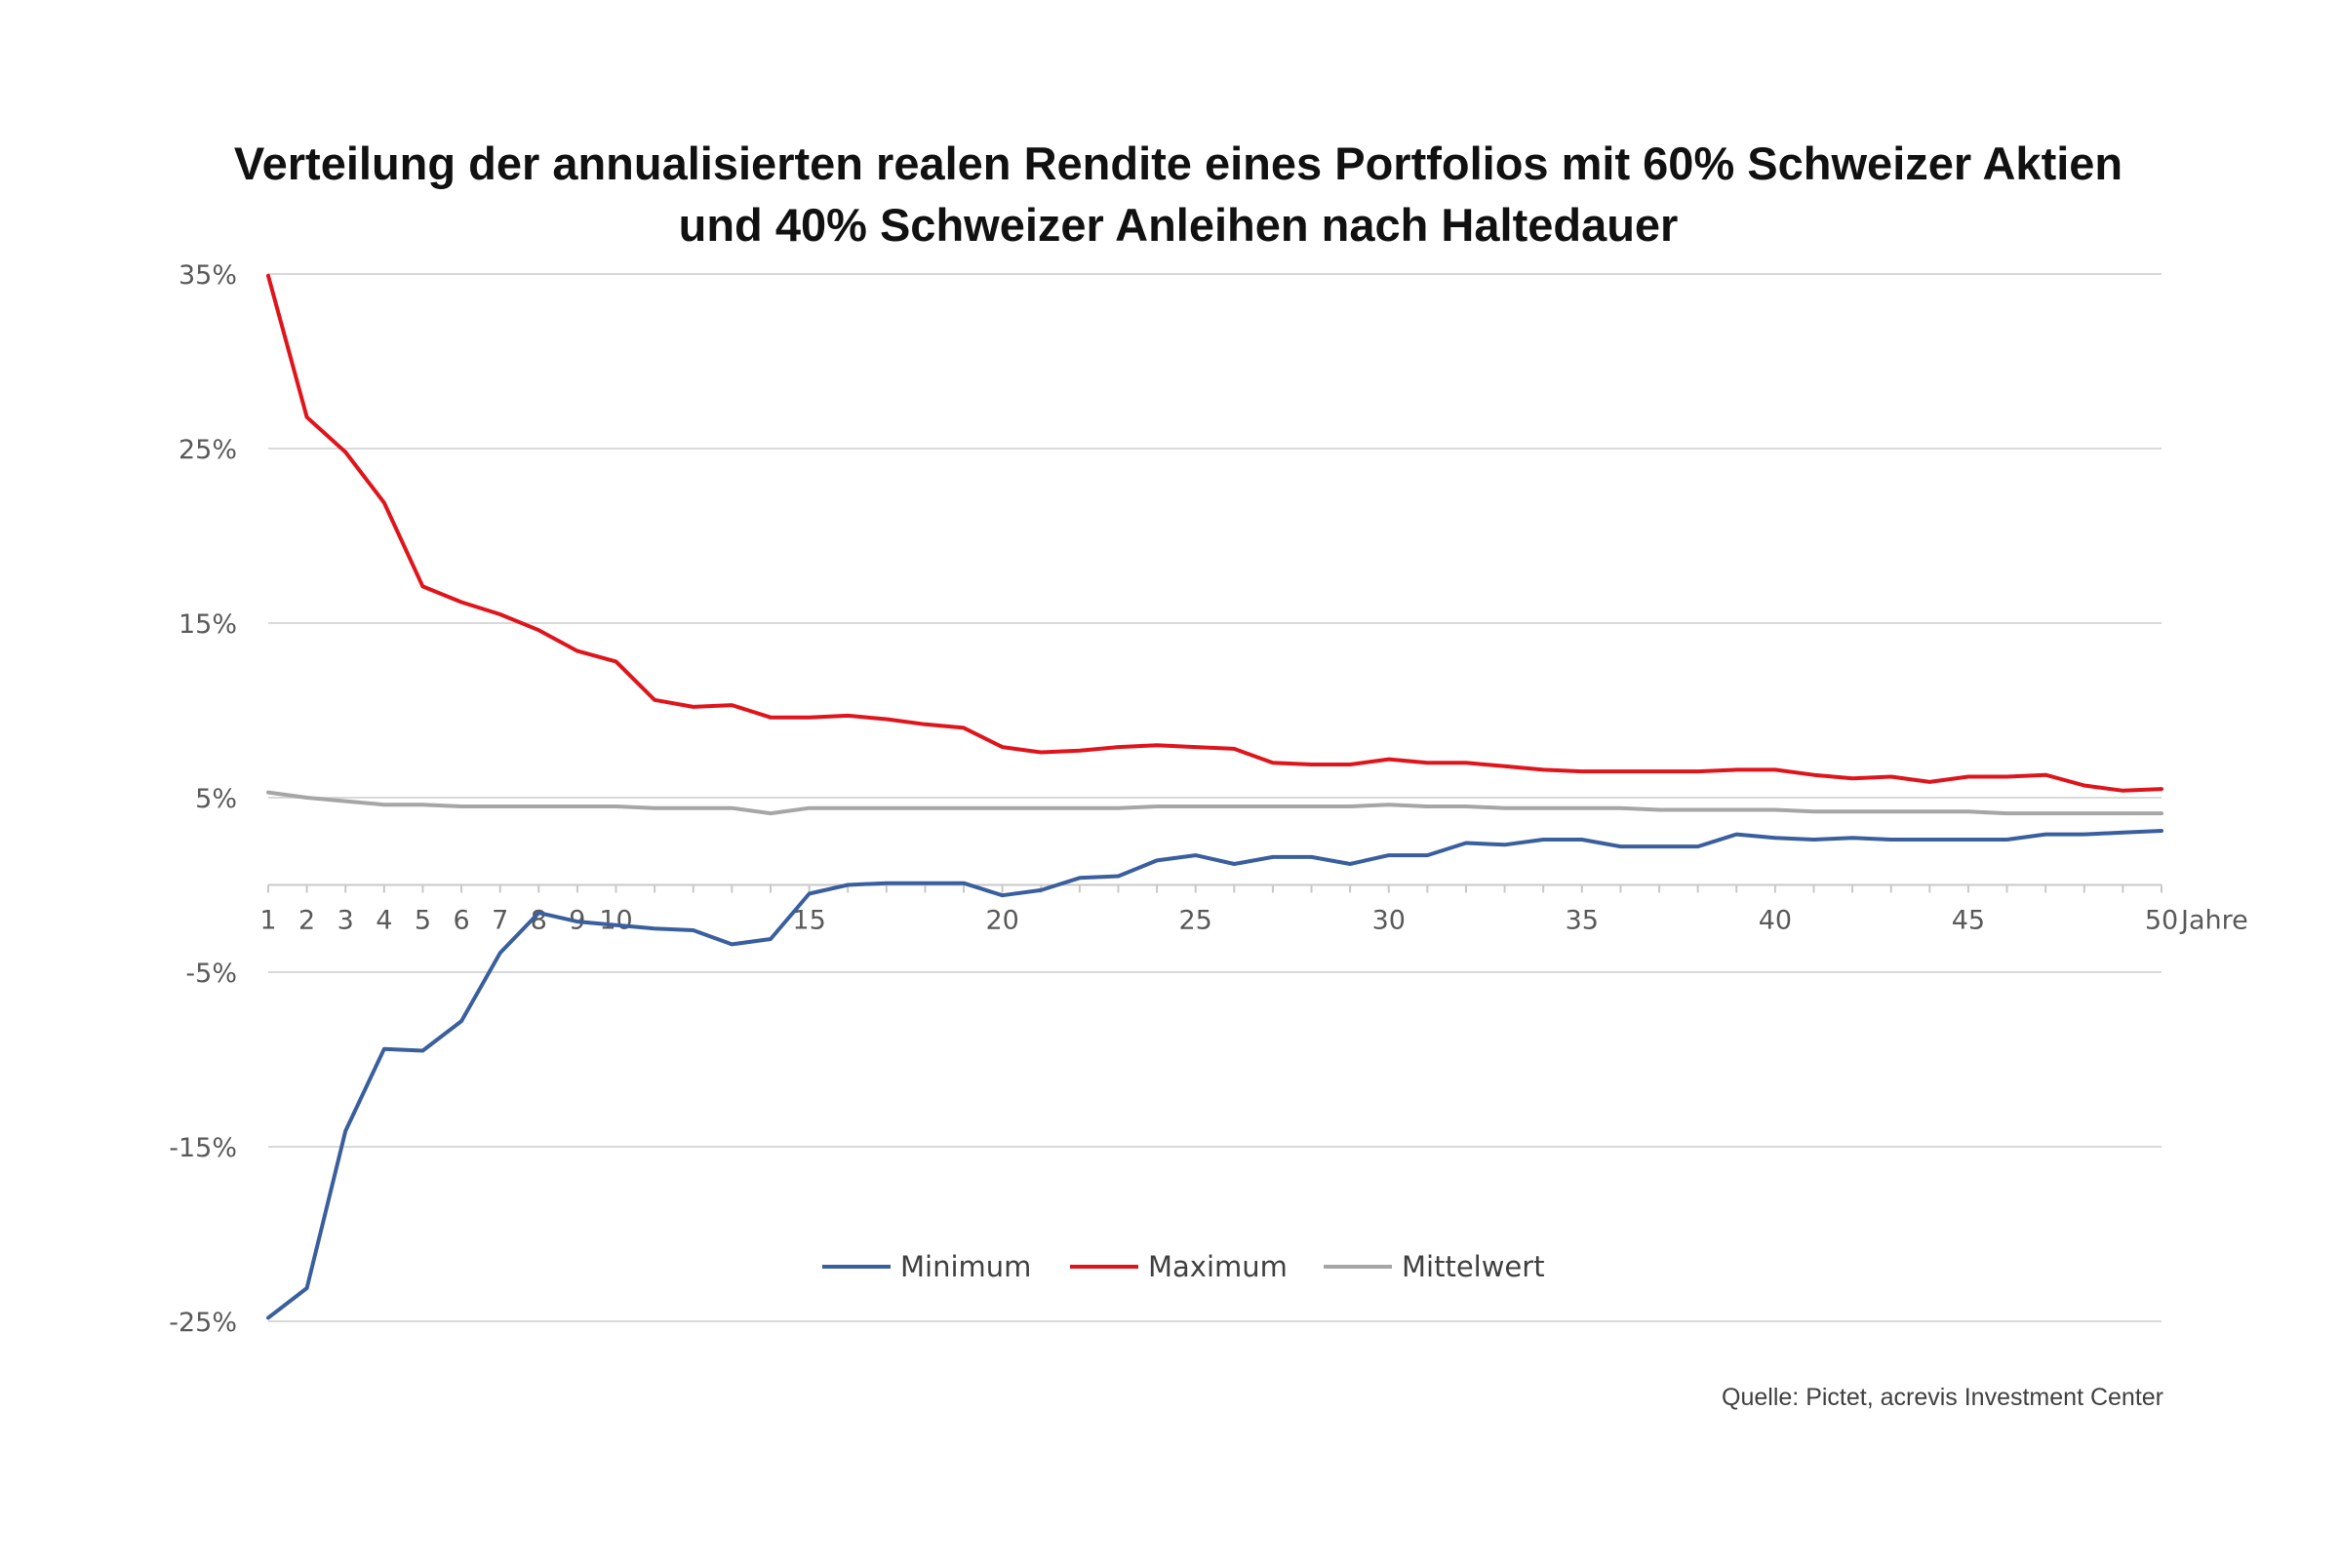  I want to click on y-tick-label: 35%, so click(208, 275).